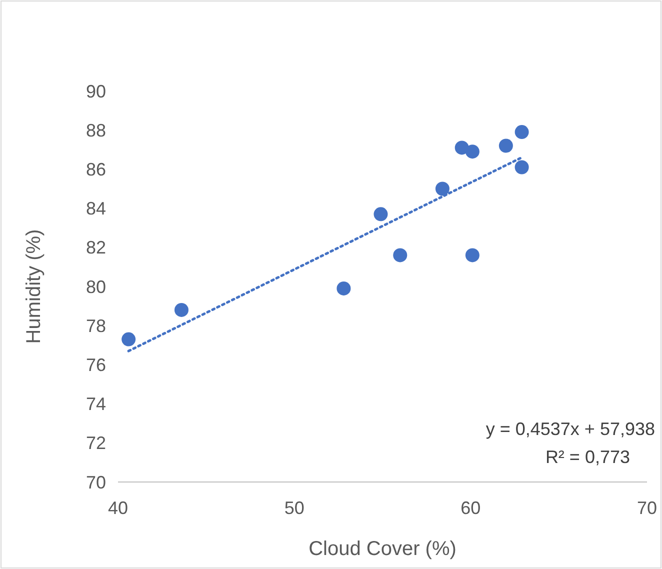 Image resolution: width=662 pixels, height=569 pixels. What do you see at coordinates (96, 443) in the screenshot?
I see `y-tick-label: 72` at bounding box center [96, 443].